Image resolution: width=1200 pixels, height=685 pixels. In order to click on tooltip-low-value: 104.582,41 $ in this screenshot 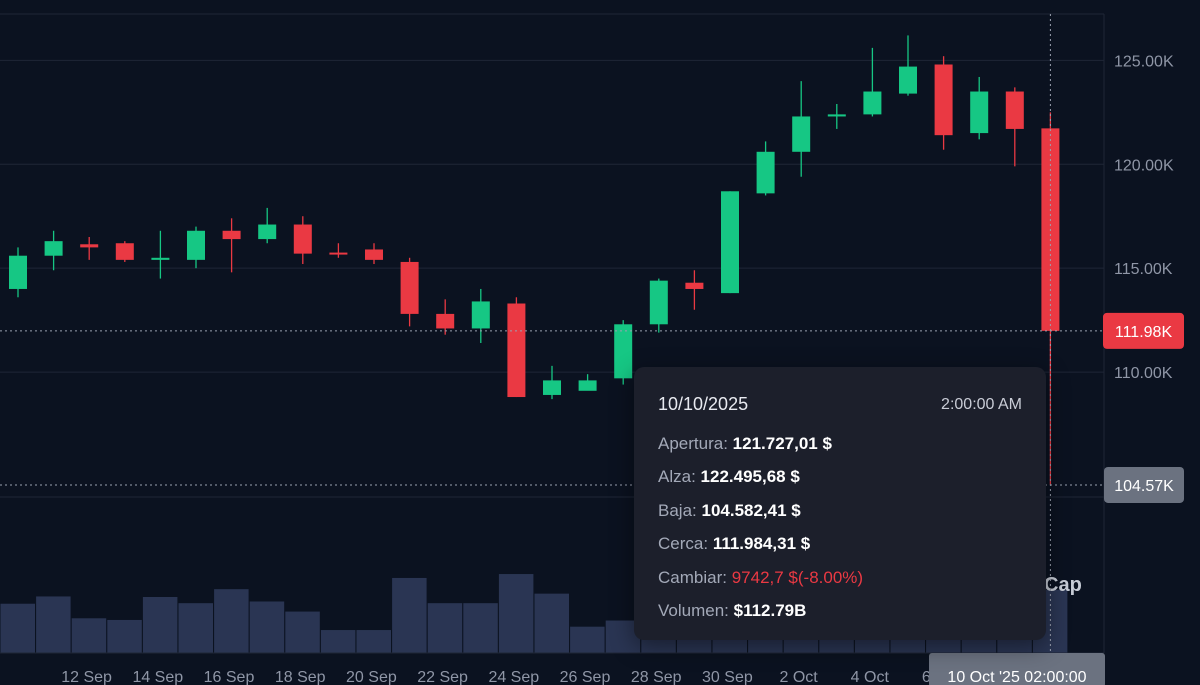, I will do `click(751, 510)`.